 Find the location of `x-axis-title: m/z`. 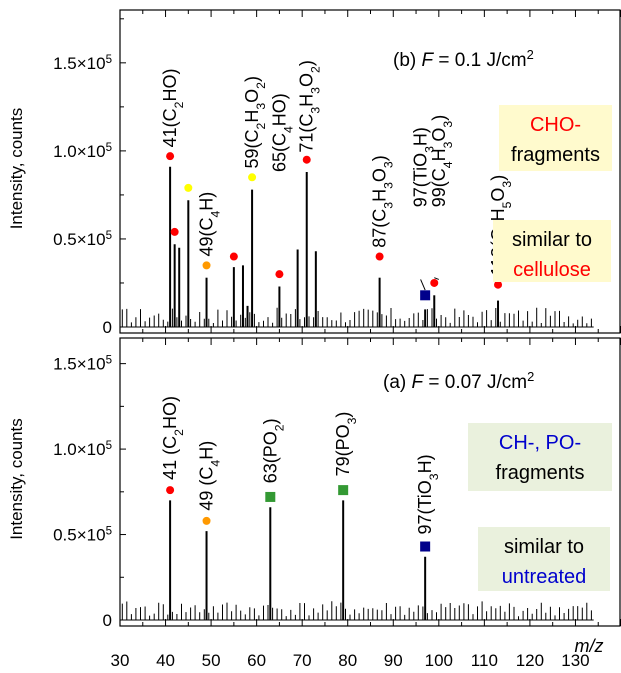

x-axis-title: m/z is located at coordinates (589, 646).